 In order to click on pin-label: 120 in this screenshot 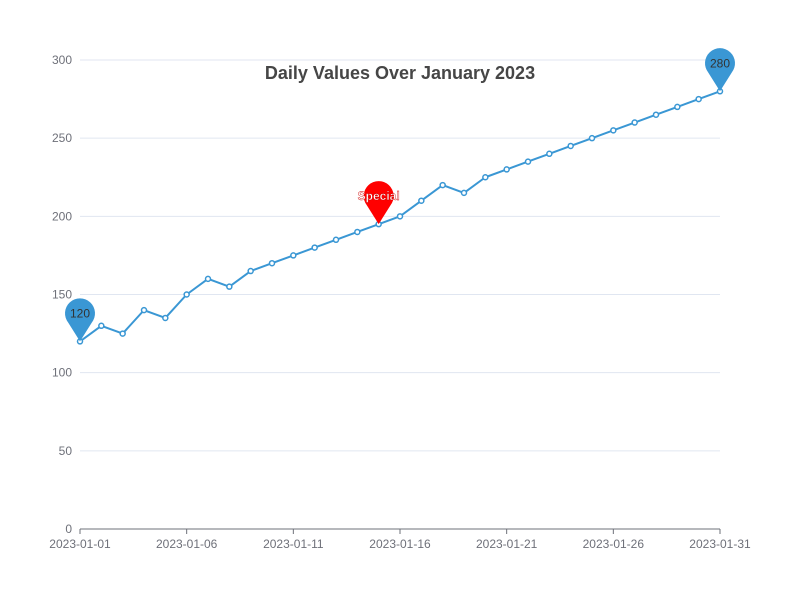, I will do `click(80, 313)`.